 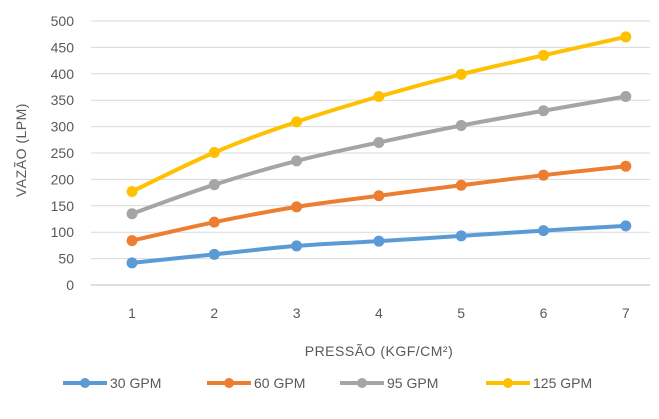 I want to click on x-tick-label: 1, so click(x=132, y=313).